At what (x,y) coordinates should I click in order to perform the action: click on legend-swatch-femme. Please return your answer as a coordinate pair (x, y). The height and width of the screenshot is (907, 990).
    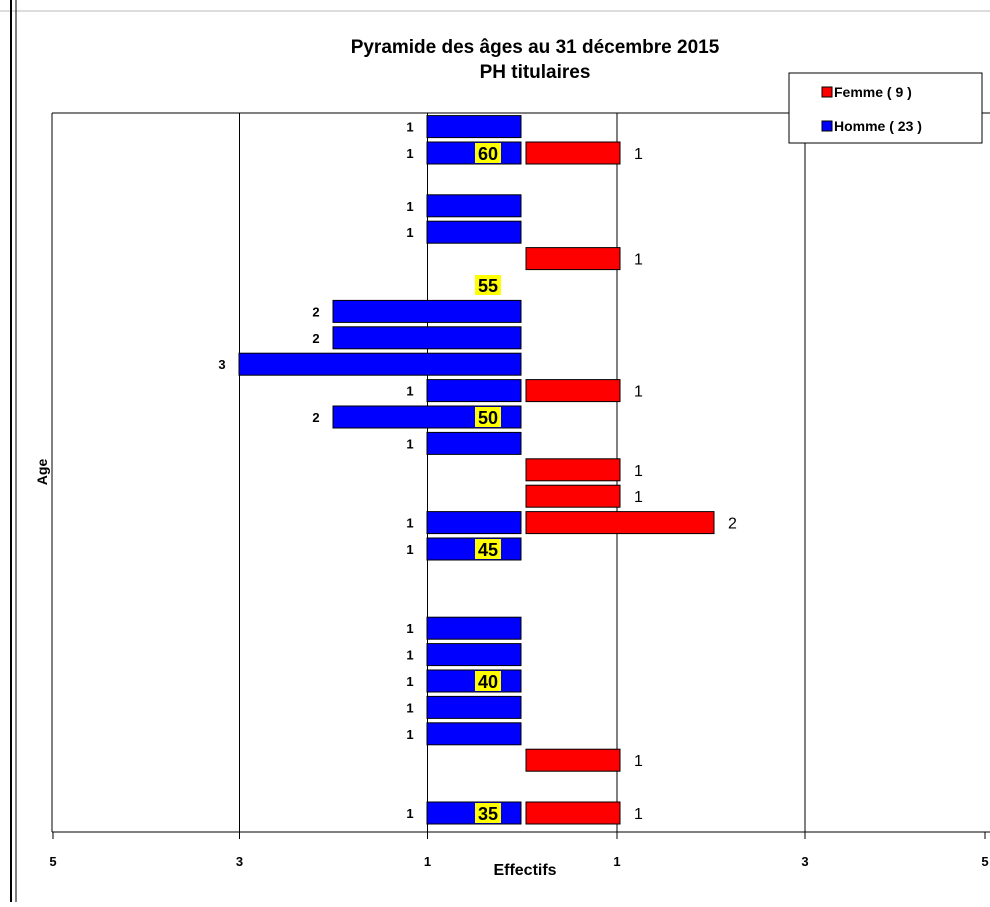
    Looking at the image, I should click on (827, 92).